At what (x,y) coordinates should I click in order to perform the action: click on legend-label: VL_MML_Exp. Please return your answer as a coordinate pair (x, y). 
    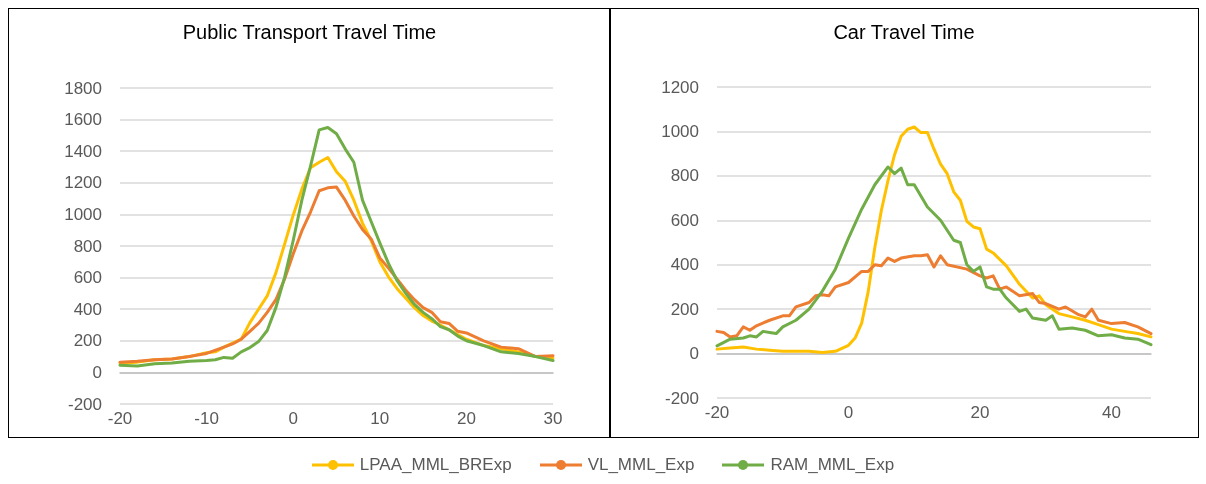
    Looking at the image, I should click on (641, 465).